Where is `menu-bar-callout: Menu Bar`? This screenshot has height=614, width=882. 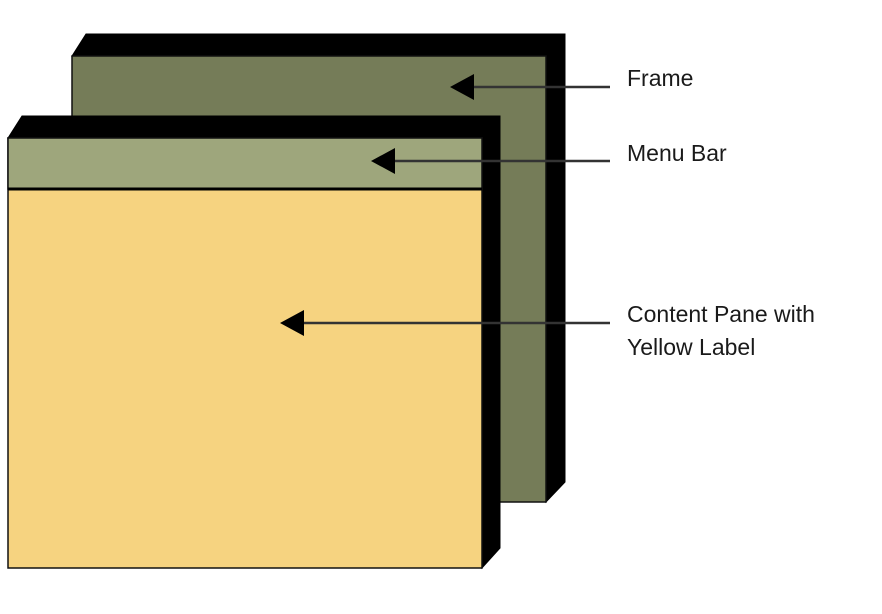
menu-bar-callout: Menu Bar is located at coordinates (549, 157).